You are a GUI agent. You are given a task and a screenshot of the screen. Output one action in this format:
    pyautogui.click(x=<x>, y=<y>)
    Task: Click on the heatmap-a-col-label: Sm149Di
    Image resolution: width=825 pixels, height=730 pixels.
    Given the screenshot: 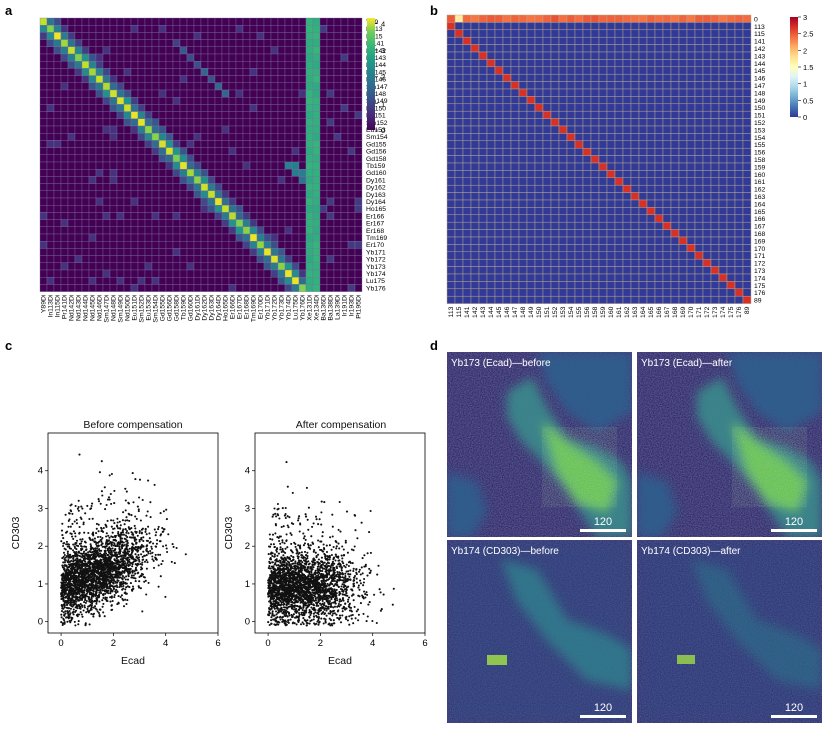 What is the action you would take?
    pyautogui.click(x=121, y=308)
    